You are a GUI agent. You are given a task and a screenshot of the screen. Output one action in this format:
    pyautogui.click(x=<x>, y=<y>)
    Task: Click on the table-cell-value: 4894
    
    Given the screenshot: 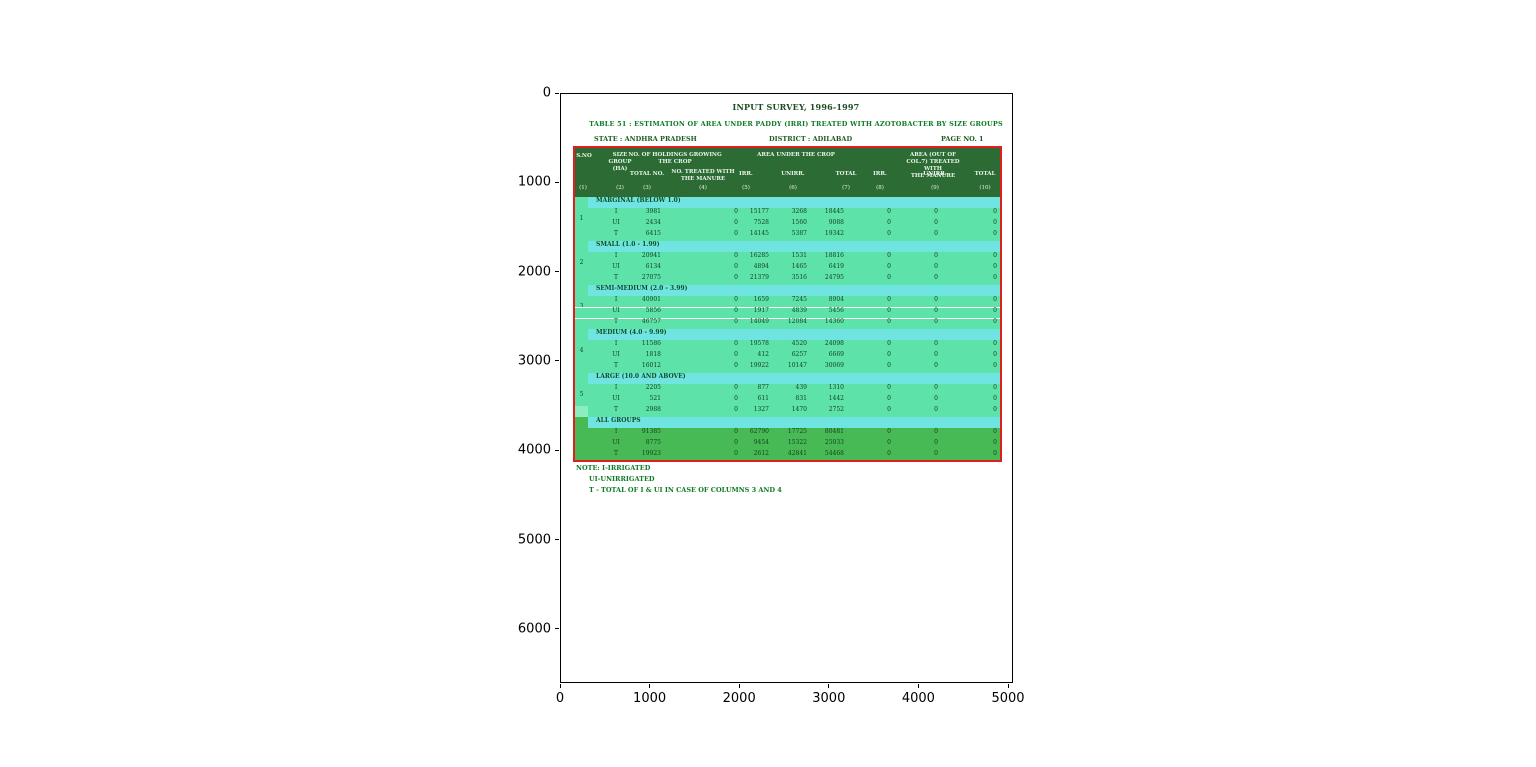 What is the action you would take?
    pyautogui.click(x=761, y=266)
    